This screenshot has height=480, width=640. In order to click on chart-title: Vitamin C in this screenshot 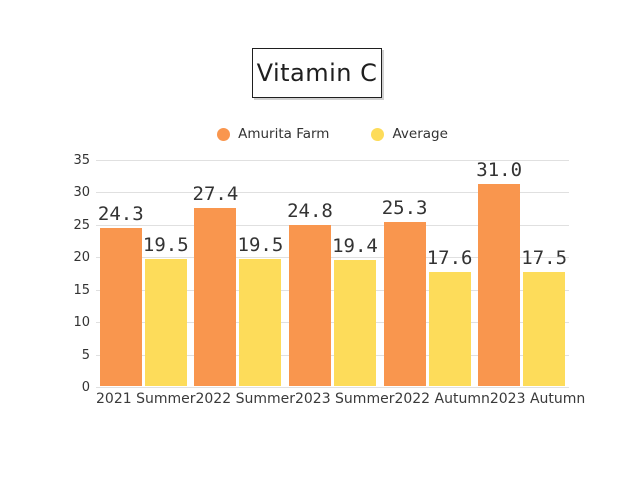, I will do `click(317, 73)`.